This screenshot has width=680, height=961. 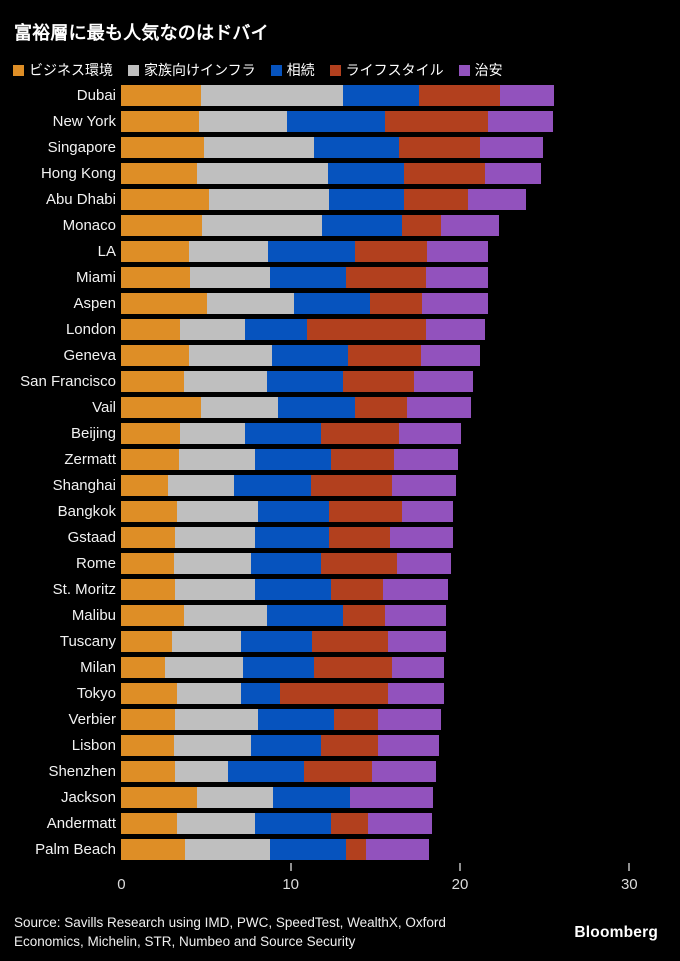 What do you see at coordinates (88, 797) in the screenshot?
I see `row-label: Jackson` at bounding box center [88, 797].